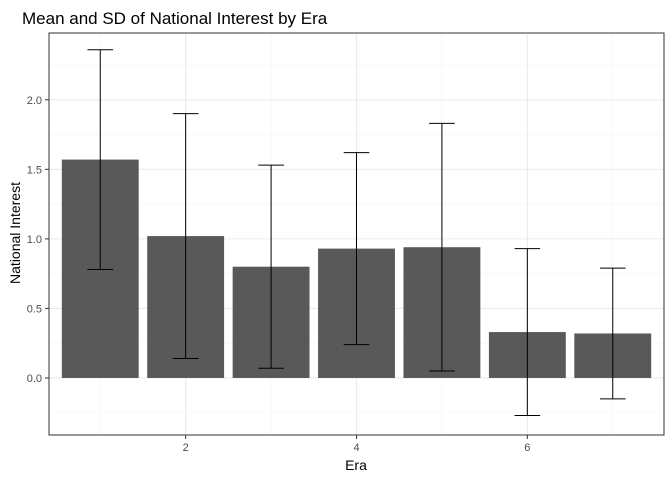  Describe the element at coordinates (175, 18) in the screenshot. I see `chart-title: Mean and SD of National Interest by Era` at that location.